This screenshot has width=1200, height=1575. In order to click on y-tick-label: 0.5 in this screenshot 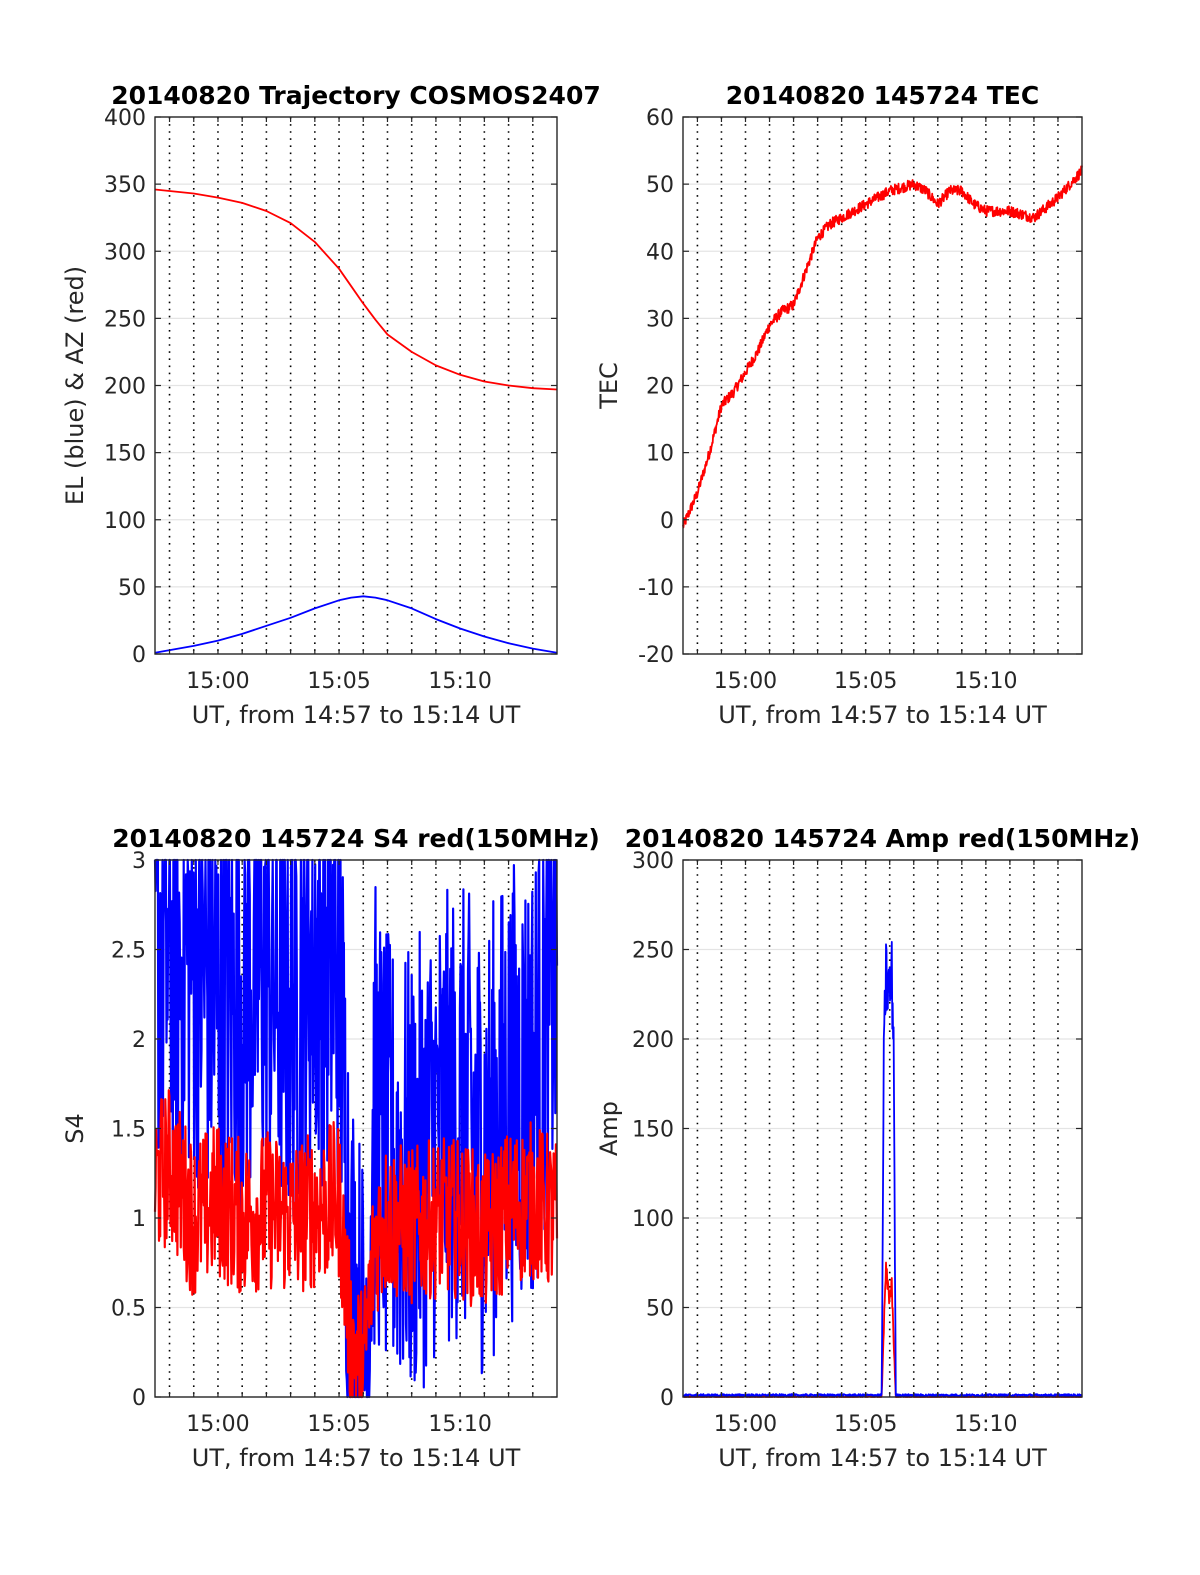, I will do `click(128, 1309)`.